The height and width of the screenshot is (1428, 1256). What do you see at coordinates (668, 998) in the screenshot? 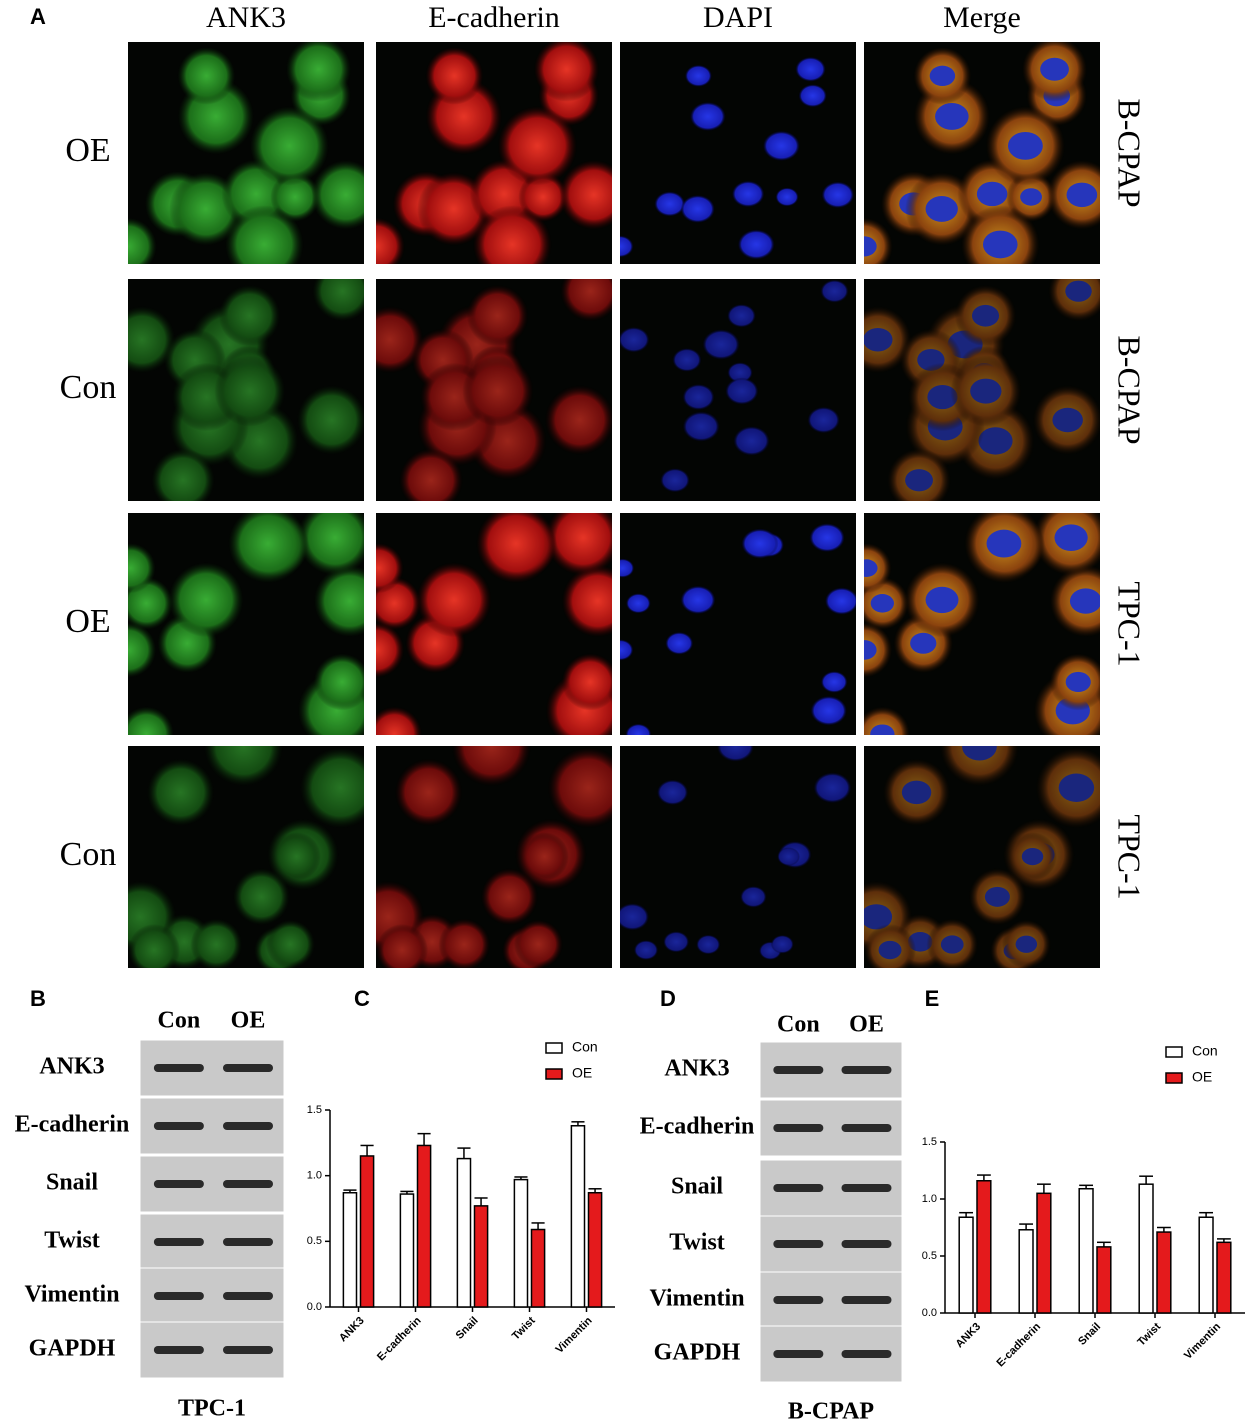
I see `panel-label: D` at bounding box center [668, 998].